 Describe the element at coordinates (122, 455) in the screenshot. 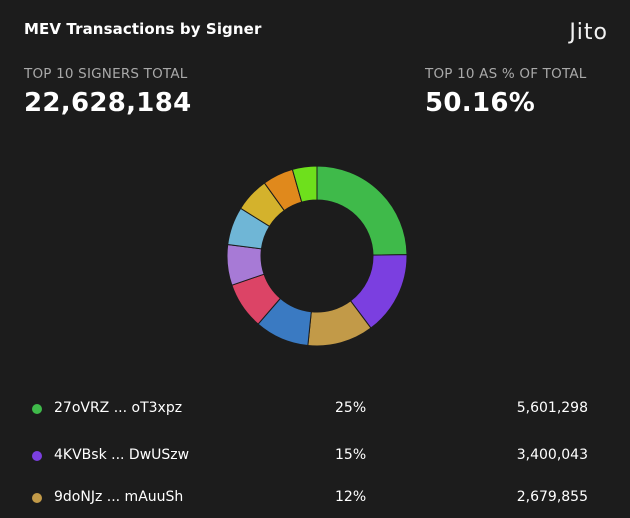

I see `legend-signer: 4KVBsk ... DwUSzw` at that location.